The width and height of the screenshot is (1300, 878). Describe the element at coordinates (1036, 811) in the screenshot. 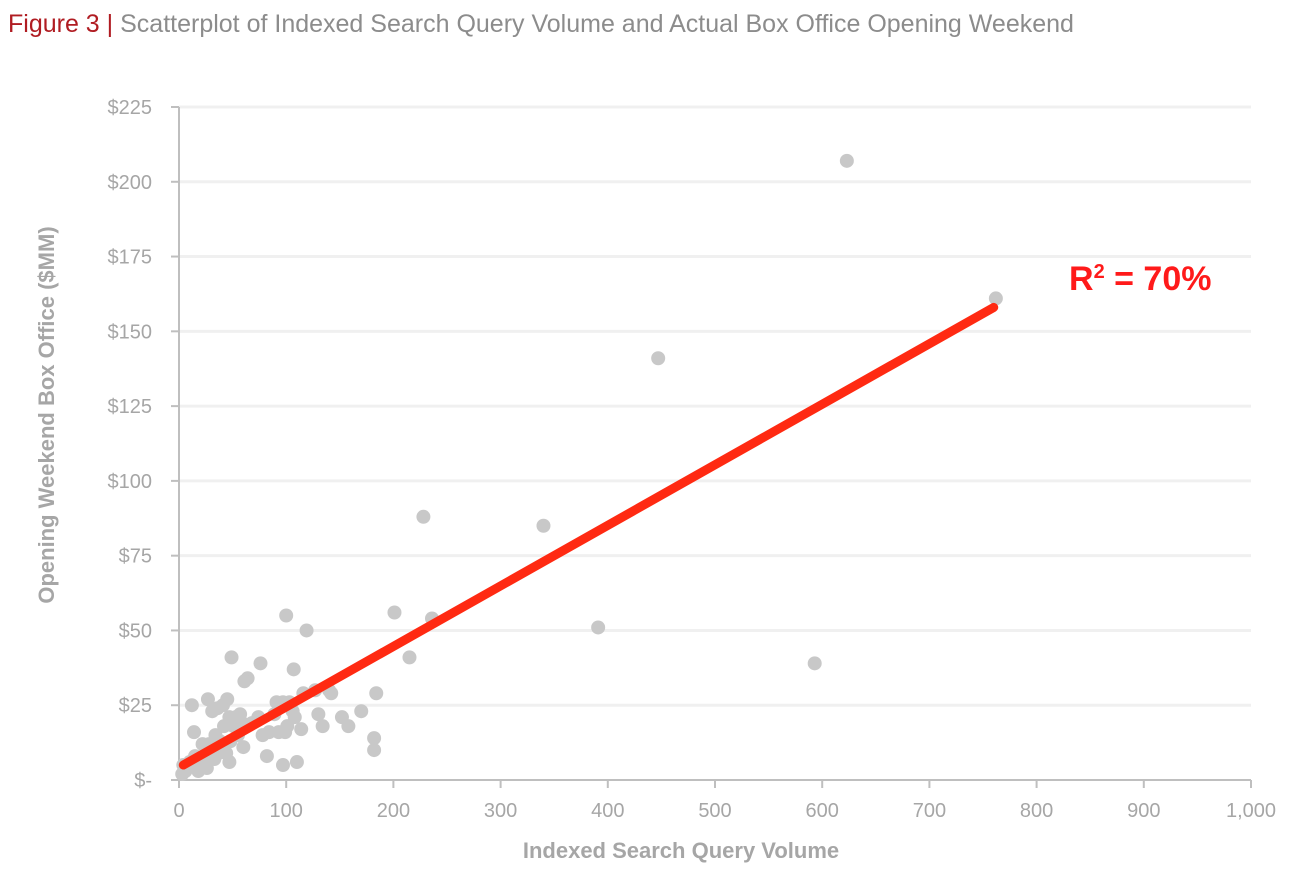

I see `x-tick-label: 800` at that location.